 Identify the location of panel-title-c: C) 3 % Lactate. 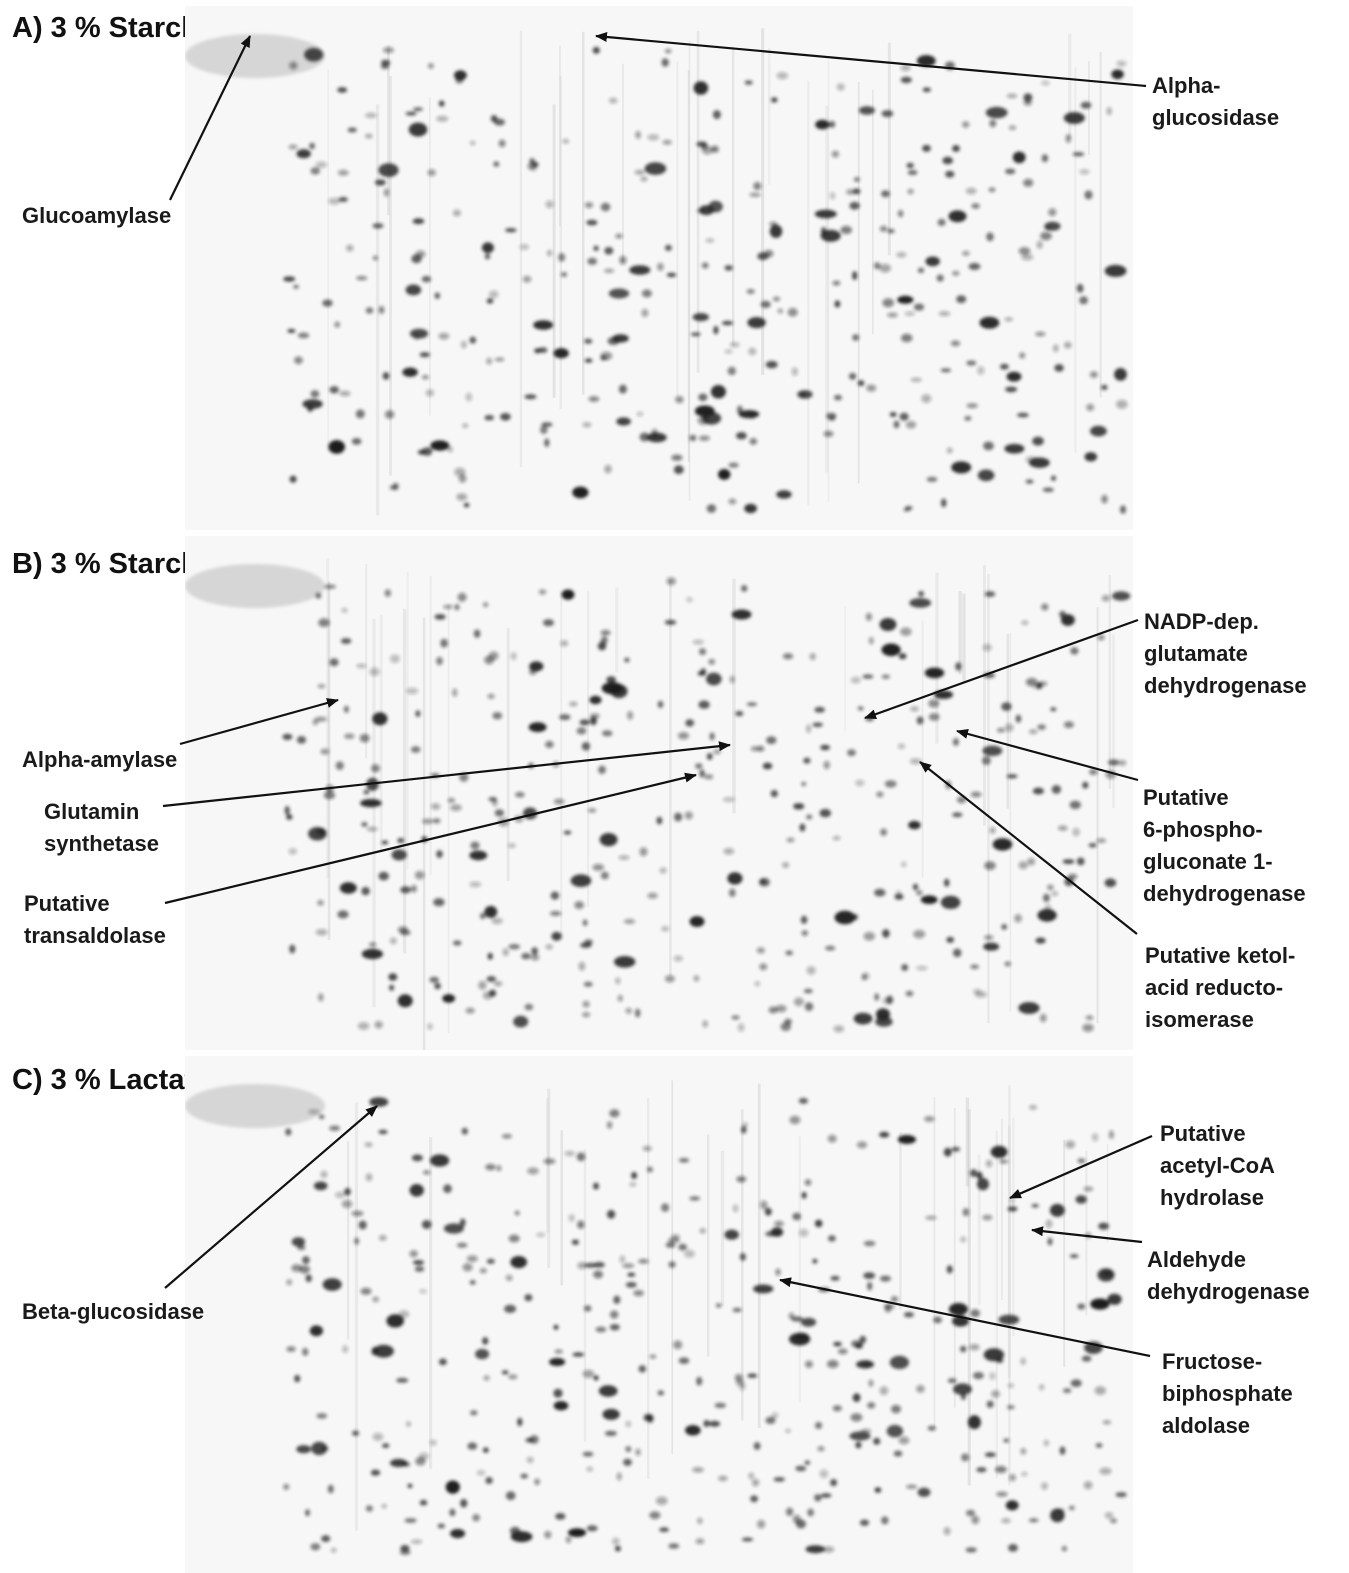
(111, 1080).